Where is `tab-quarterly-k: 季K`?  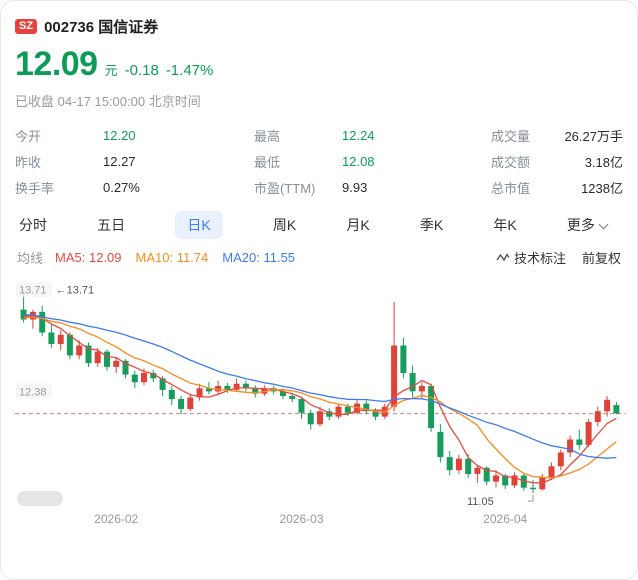 tab-quarterly-k: 季K is located at coordinates (431, 225).